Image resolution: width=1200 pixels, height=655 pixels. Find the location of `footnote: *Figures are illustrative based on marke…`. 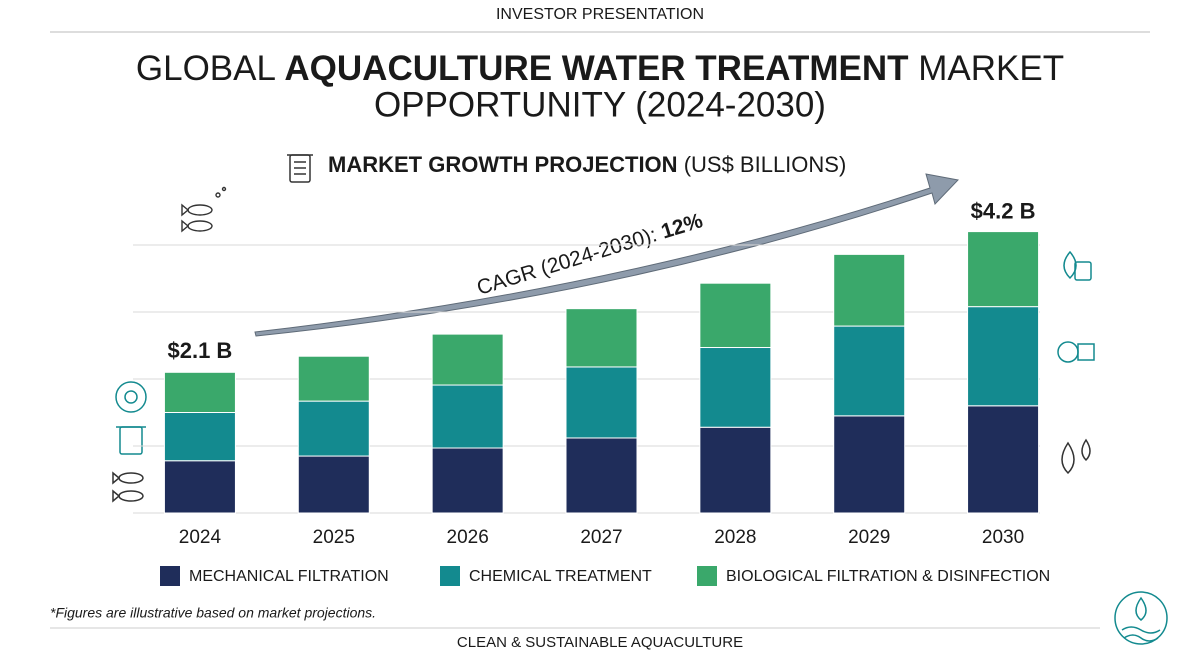

footnote: *Figures are illustrative based on marke… is located at coordinates (213, 613).